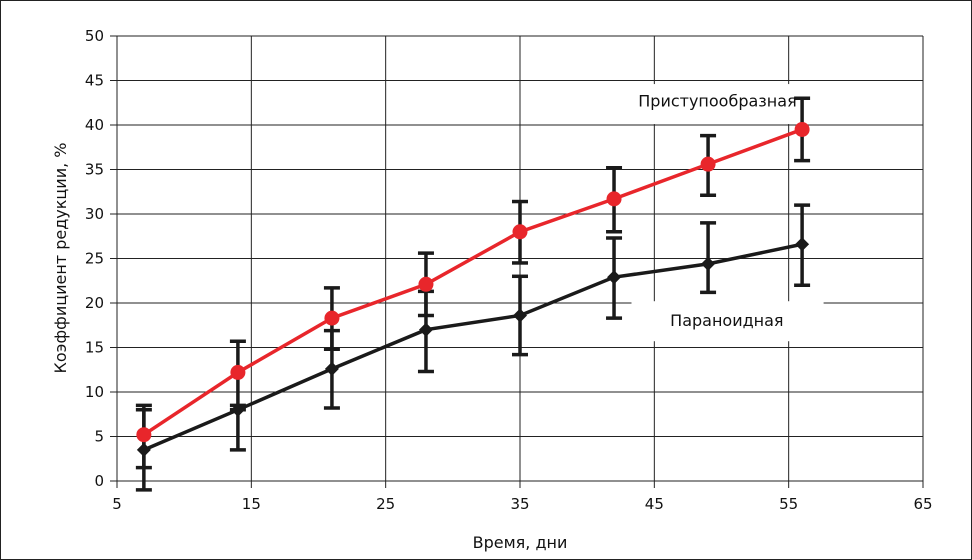 The width and height of the screenshot is (972, 560). What do you see at coordinates (519, 504) in the screenshot?
I see `x-tick-label: 35` at bounding box center [519, 504].